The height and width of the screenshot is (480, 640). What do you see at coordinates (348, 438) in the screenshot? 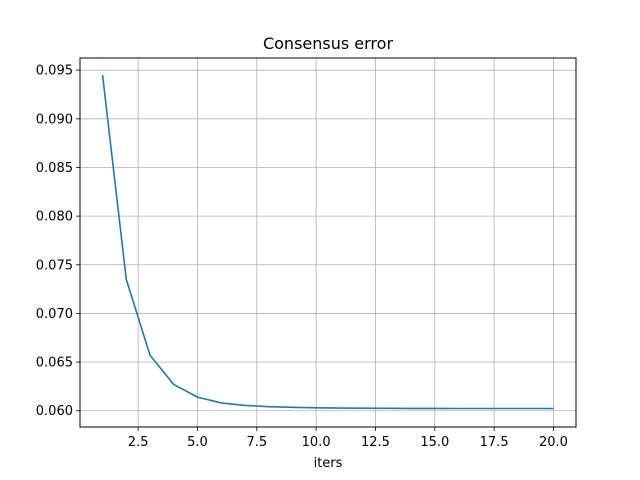
I see `x-axis-ticks: 2.5 5.0 7.5 10.0 12.5 15.0 17.5 20.0` at bounding box center [348, 438].